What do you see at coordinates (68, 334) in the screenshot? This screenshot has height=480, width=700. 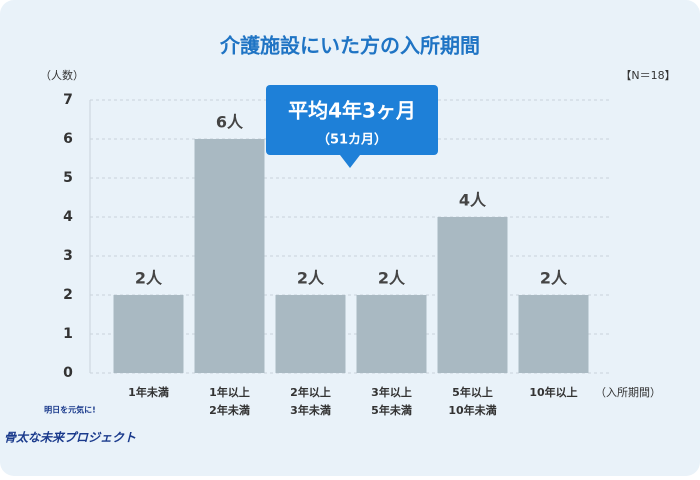 I see `y-tick-label: 1` at bounding box center [68, 334].